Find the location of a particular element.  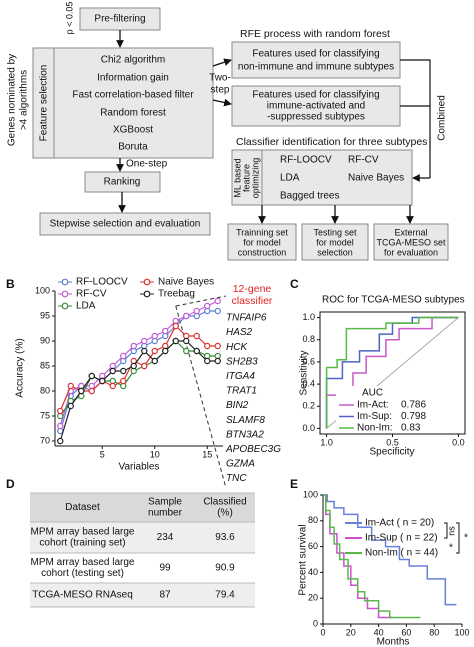

legend-auc: 0.786 is located at coordinates (413, 405).